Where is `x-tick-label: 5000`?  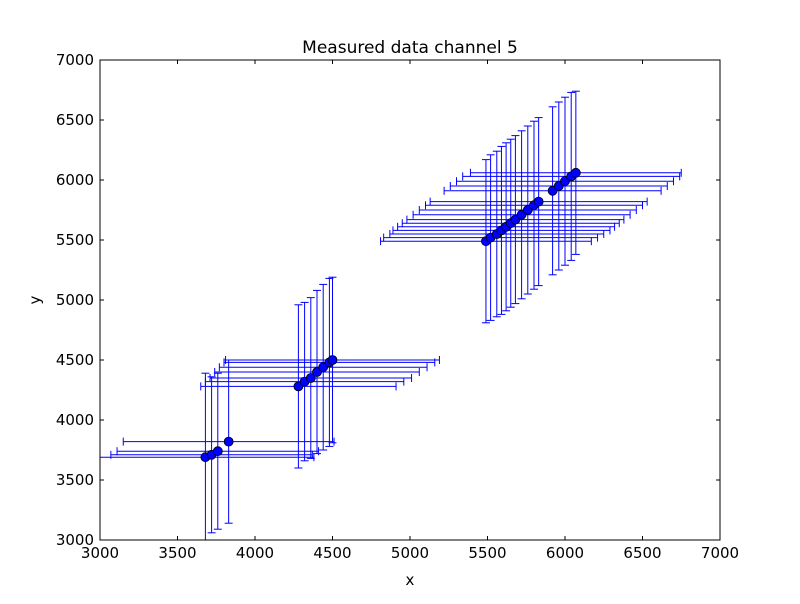
x-tick-label: 5000 is located at coordinates (410, 553).